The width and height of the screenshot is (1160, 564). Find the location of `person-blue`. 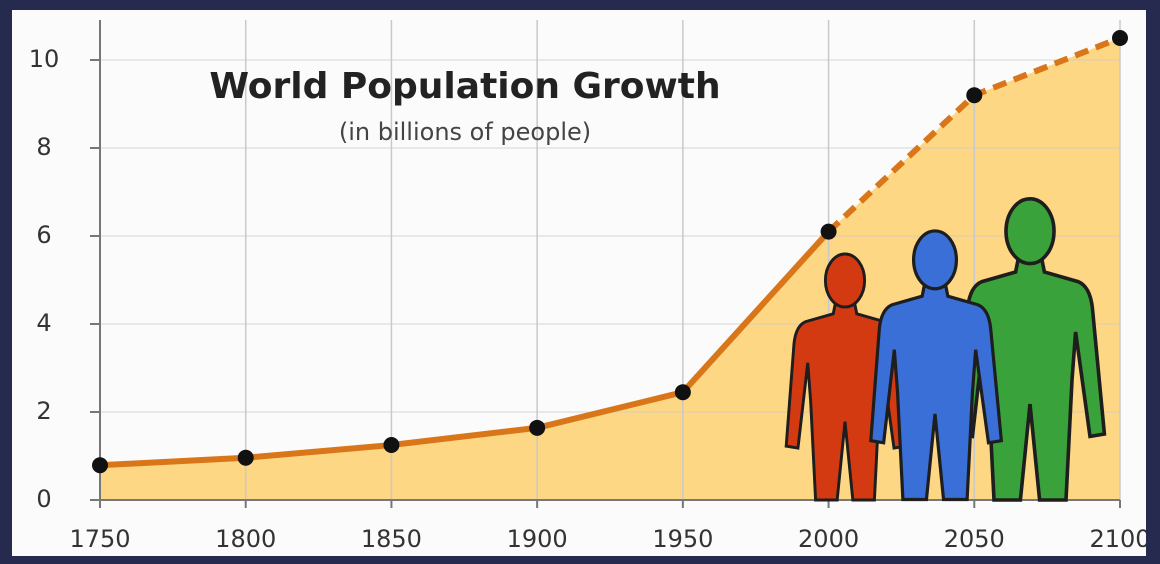

person-blue is located at coordinates (936, 365).